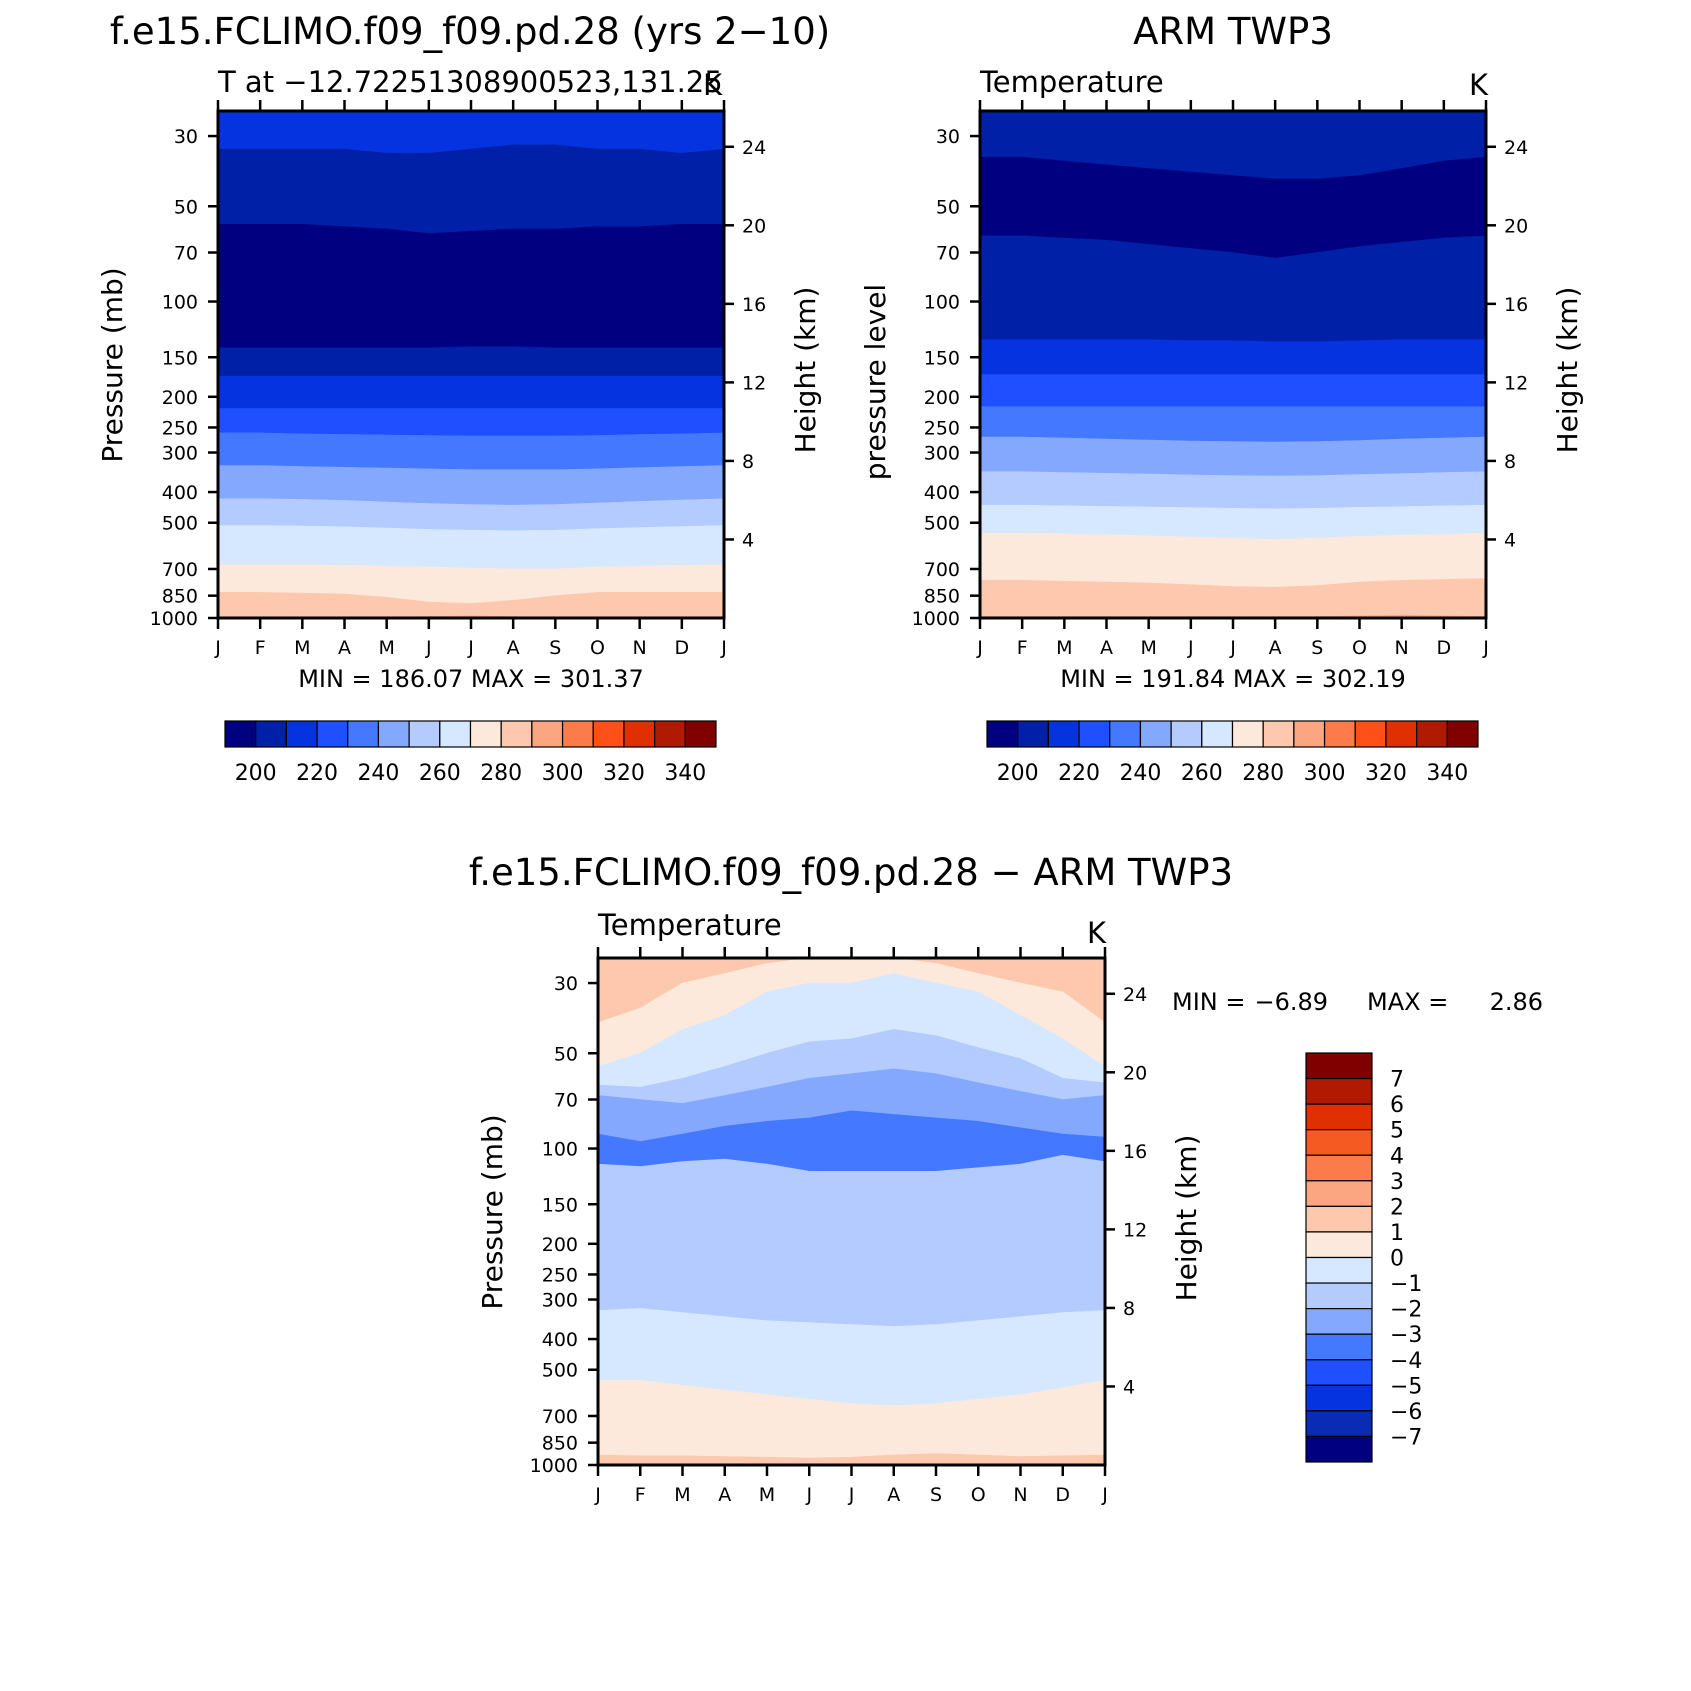 The image size is (1691, 1691). What do you see at coordinates (748, 462) in the screenshot?
I see `height-tick-label: 8` at bounding box center [748, 462].